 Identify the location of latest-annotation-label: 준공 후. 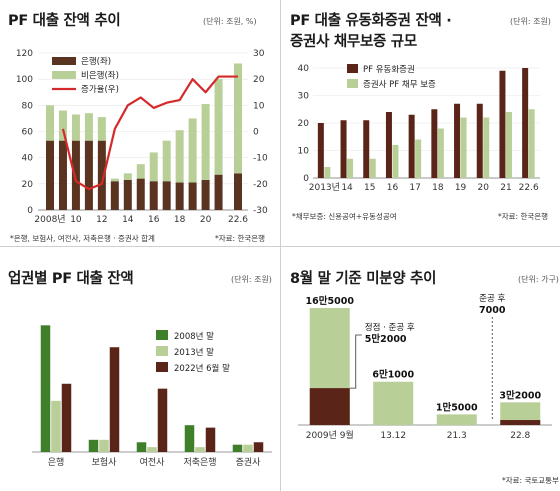
(492, 299).